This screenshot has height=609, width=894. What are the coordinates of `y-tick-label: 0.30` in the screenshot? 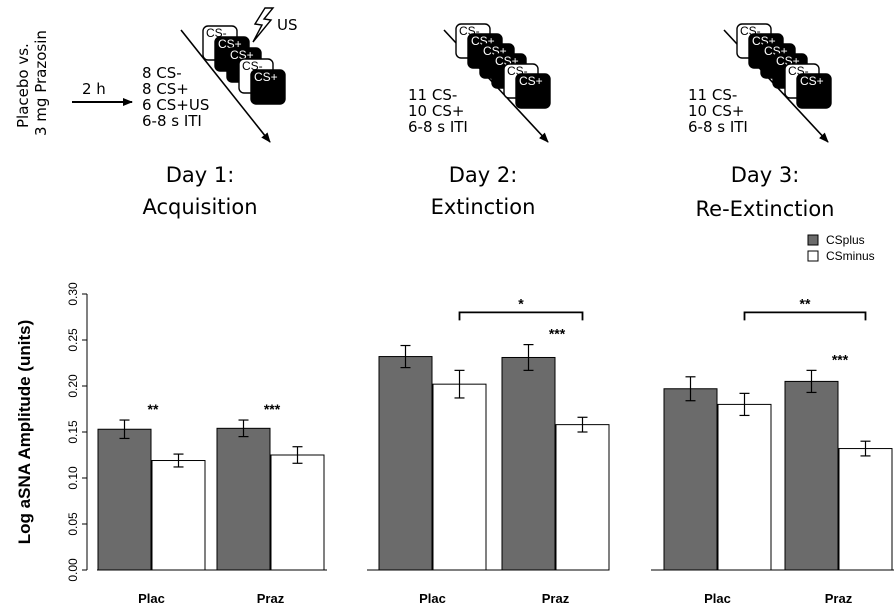 It's located at (73, 294).